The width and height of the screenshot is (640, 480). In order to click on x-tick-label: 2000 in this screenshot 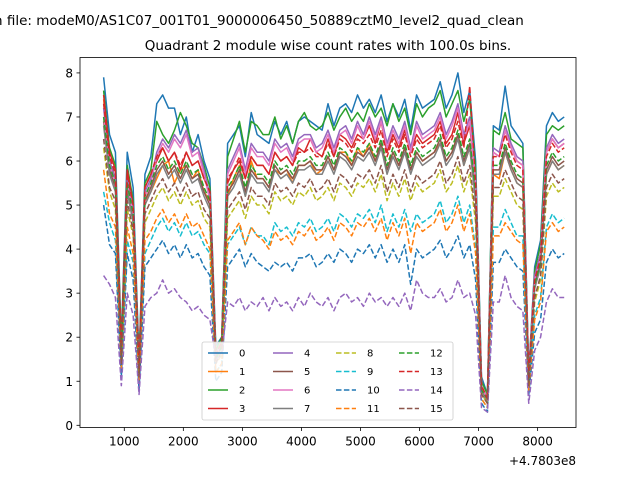, I will do `click(183, 442)`.